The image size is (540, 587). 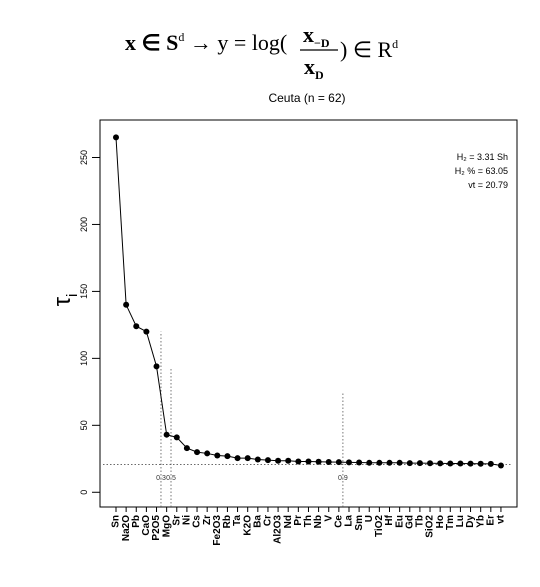 I want to click on formula-tail: ) ∈ Rd, so click(x=369, y=49).